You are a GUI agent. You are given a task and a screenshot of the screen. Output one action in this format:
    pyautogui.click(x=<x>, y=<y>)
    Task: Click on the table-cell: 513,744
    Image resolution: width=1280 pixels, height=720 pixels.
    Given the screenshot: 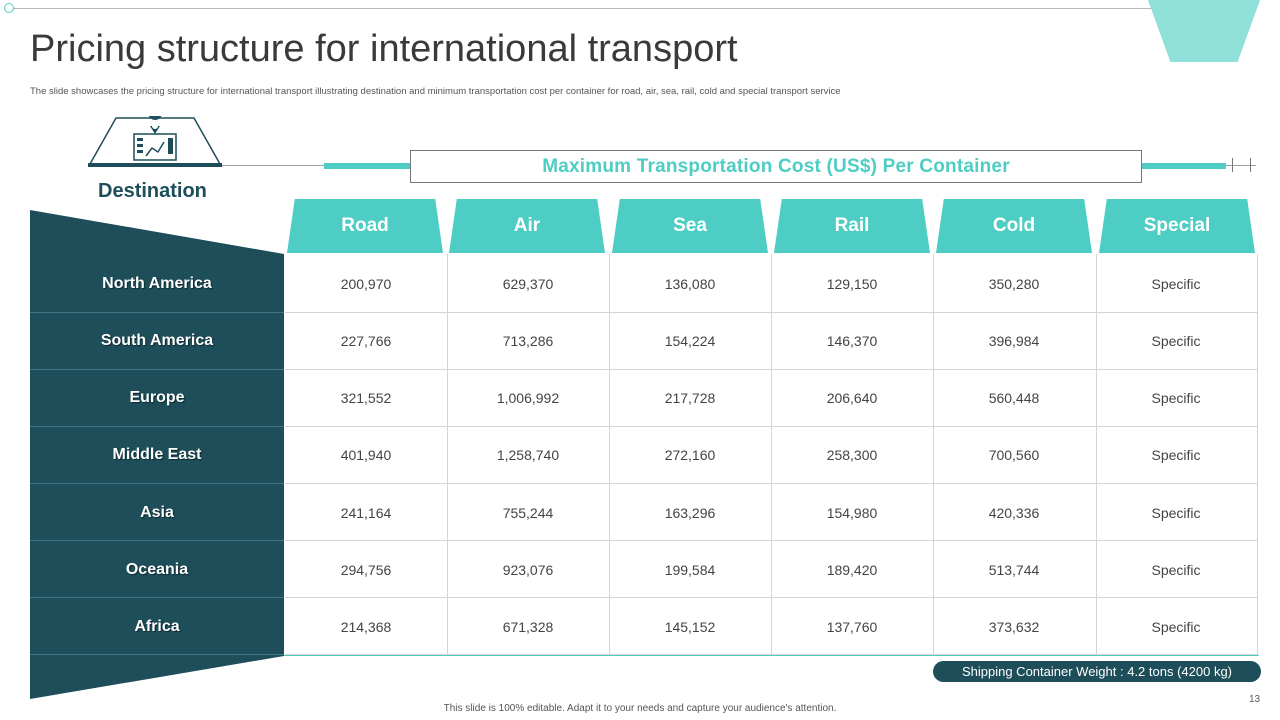 What is the action you would take?
    pyautogui.click(x=1014, y=569)
    